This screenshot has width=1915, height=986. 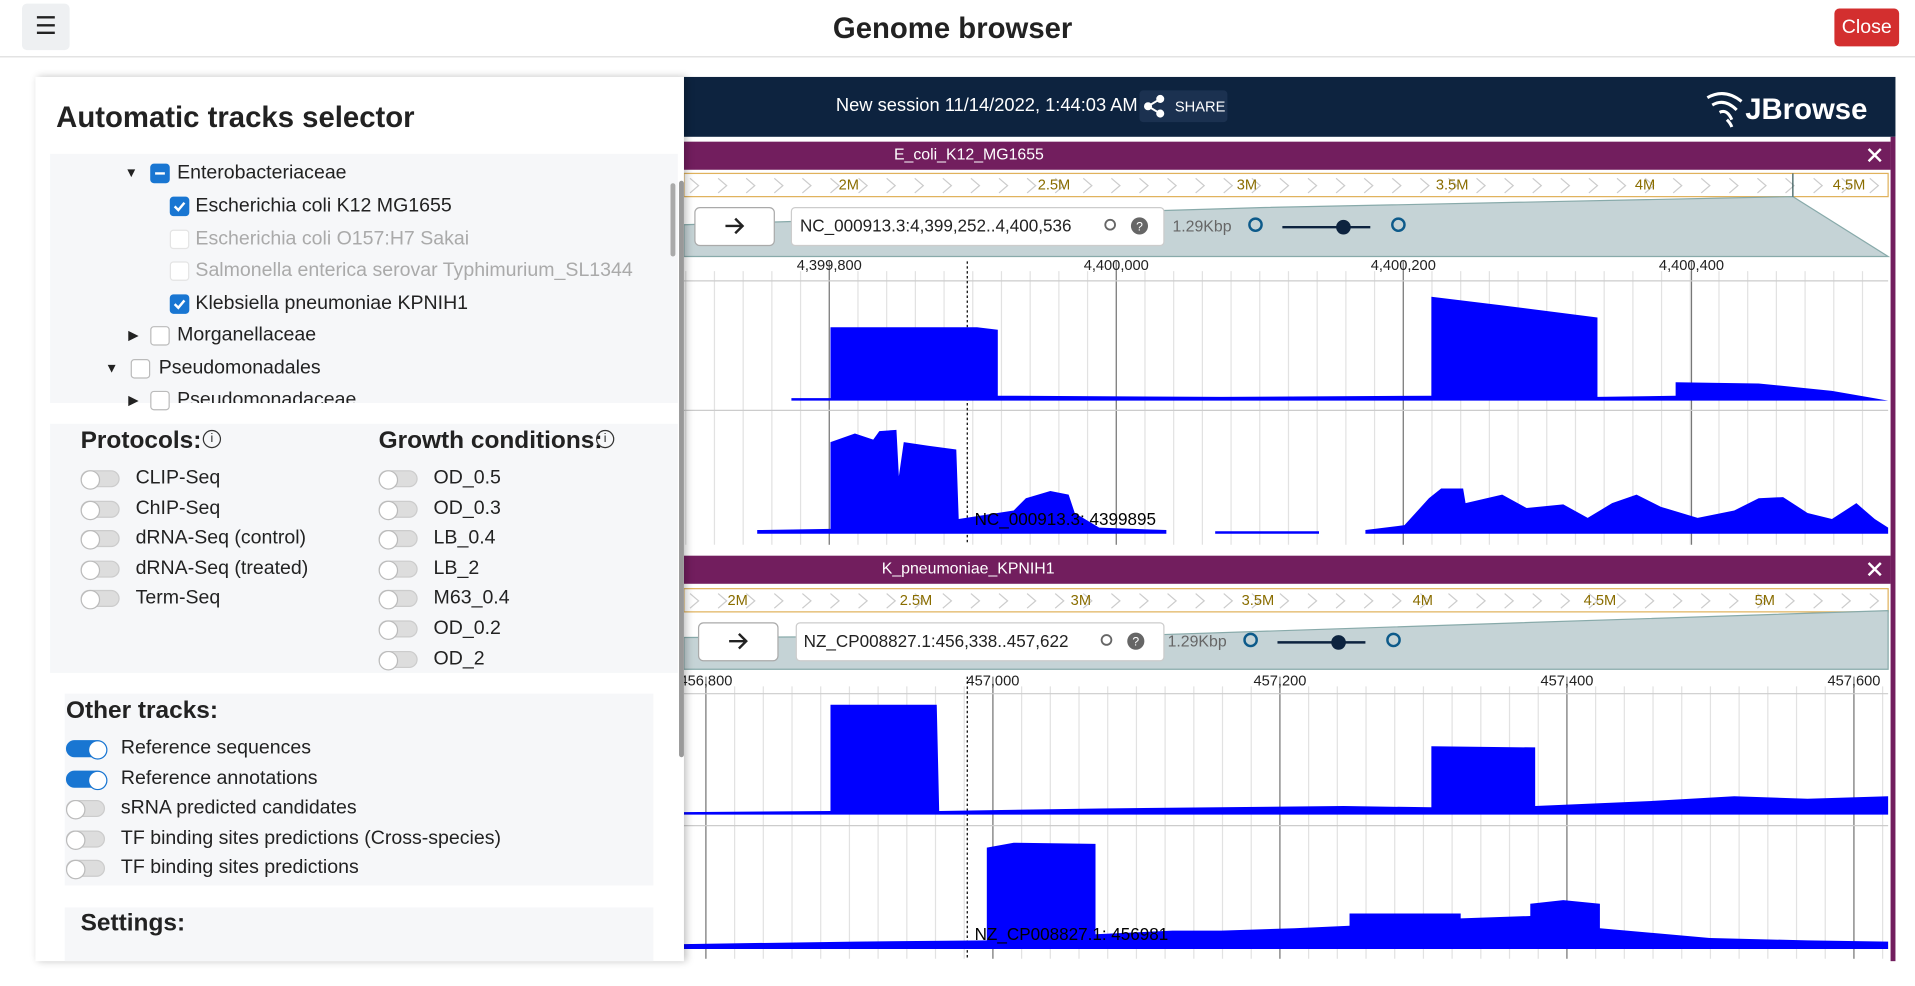 I want to click on settings-box, so click(x=359, y=934).